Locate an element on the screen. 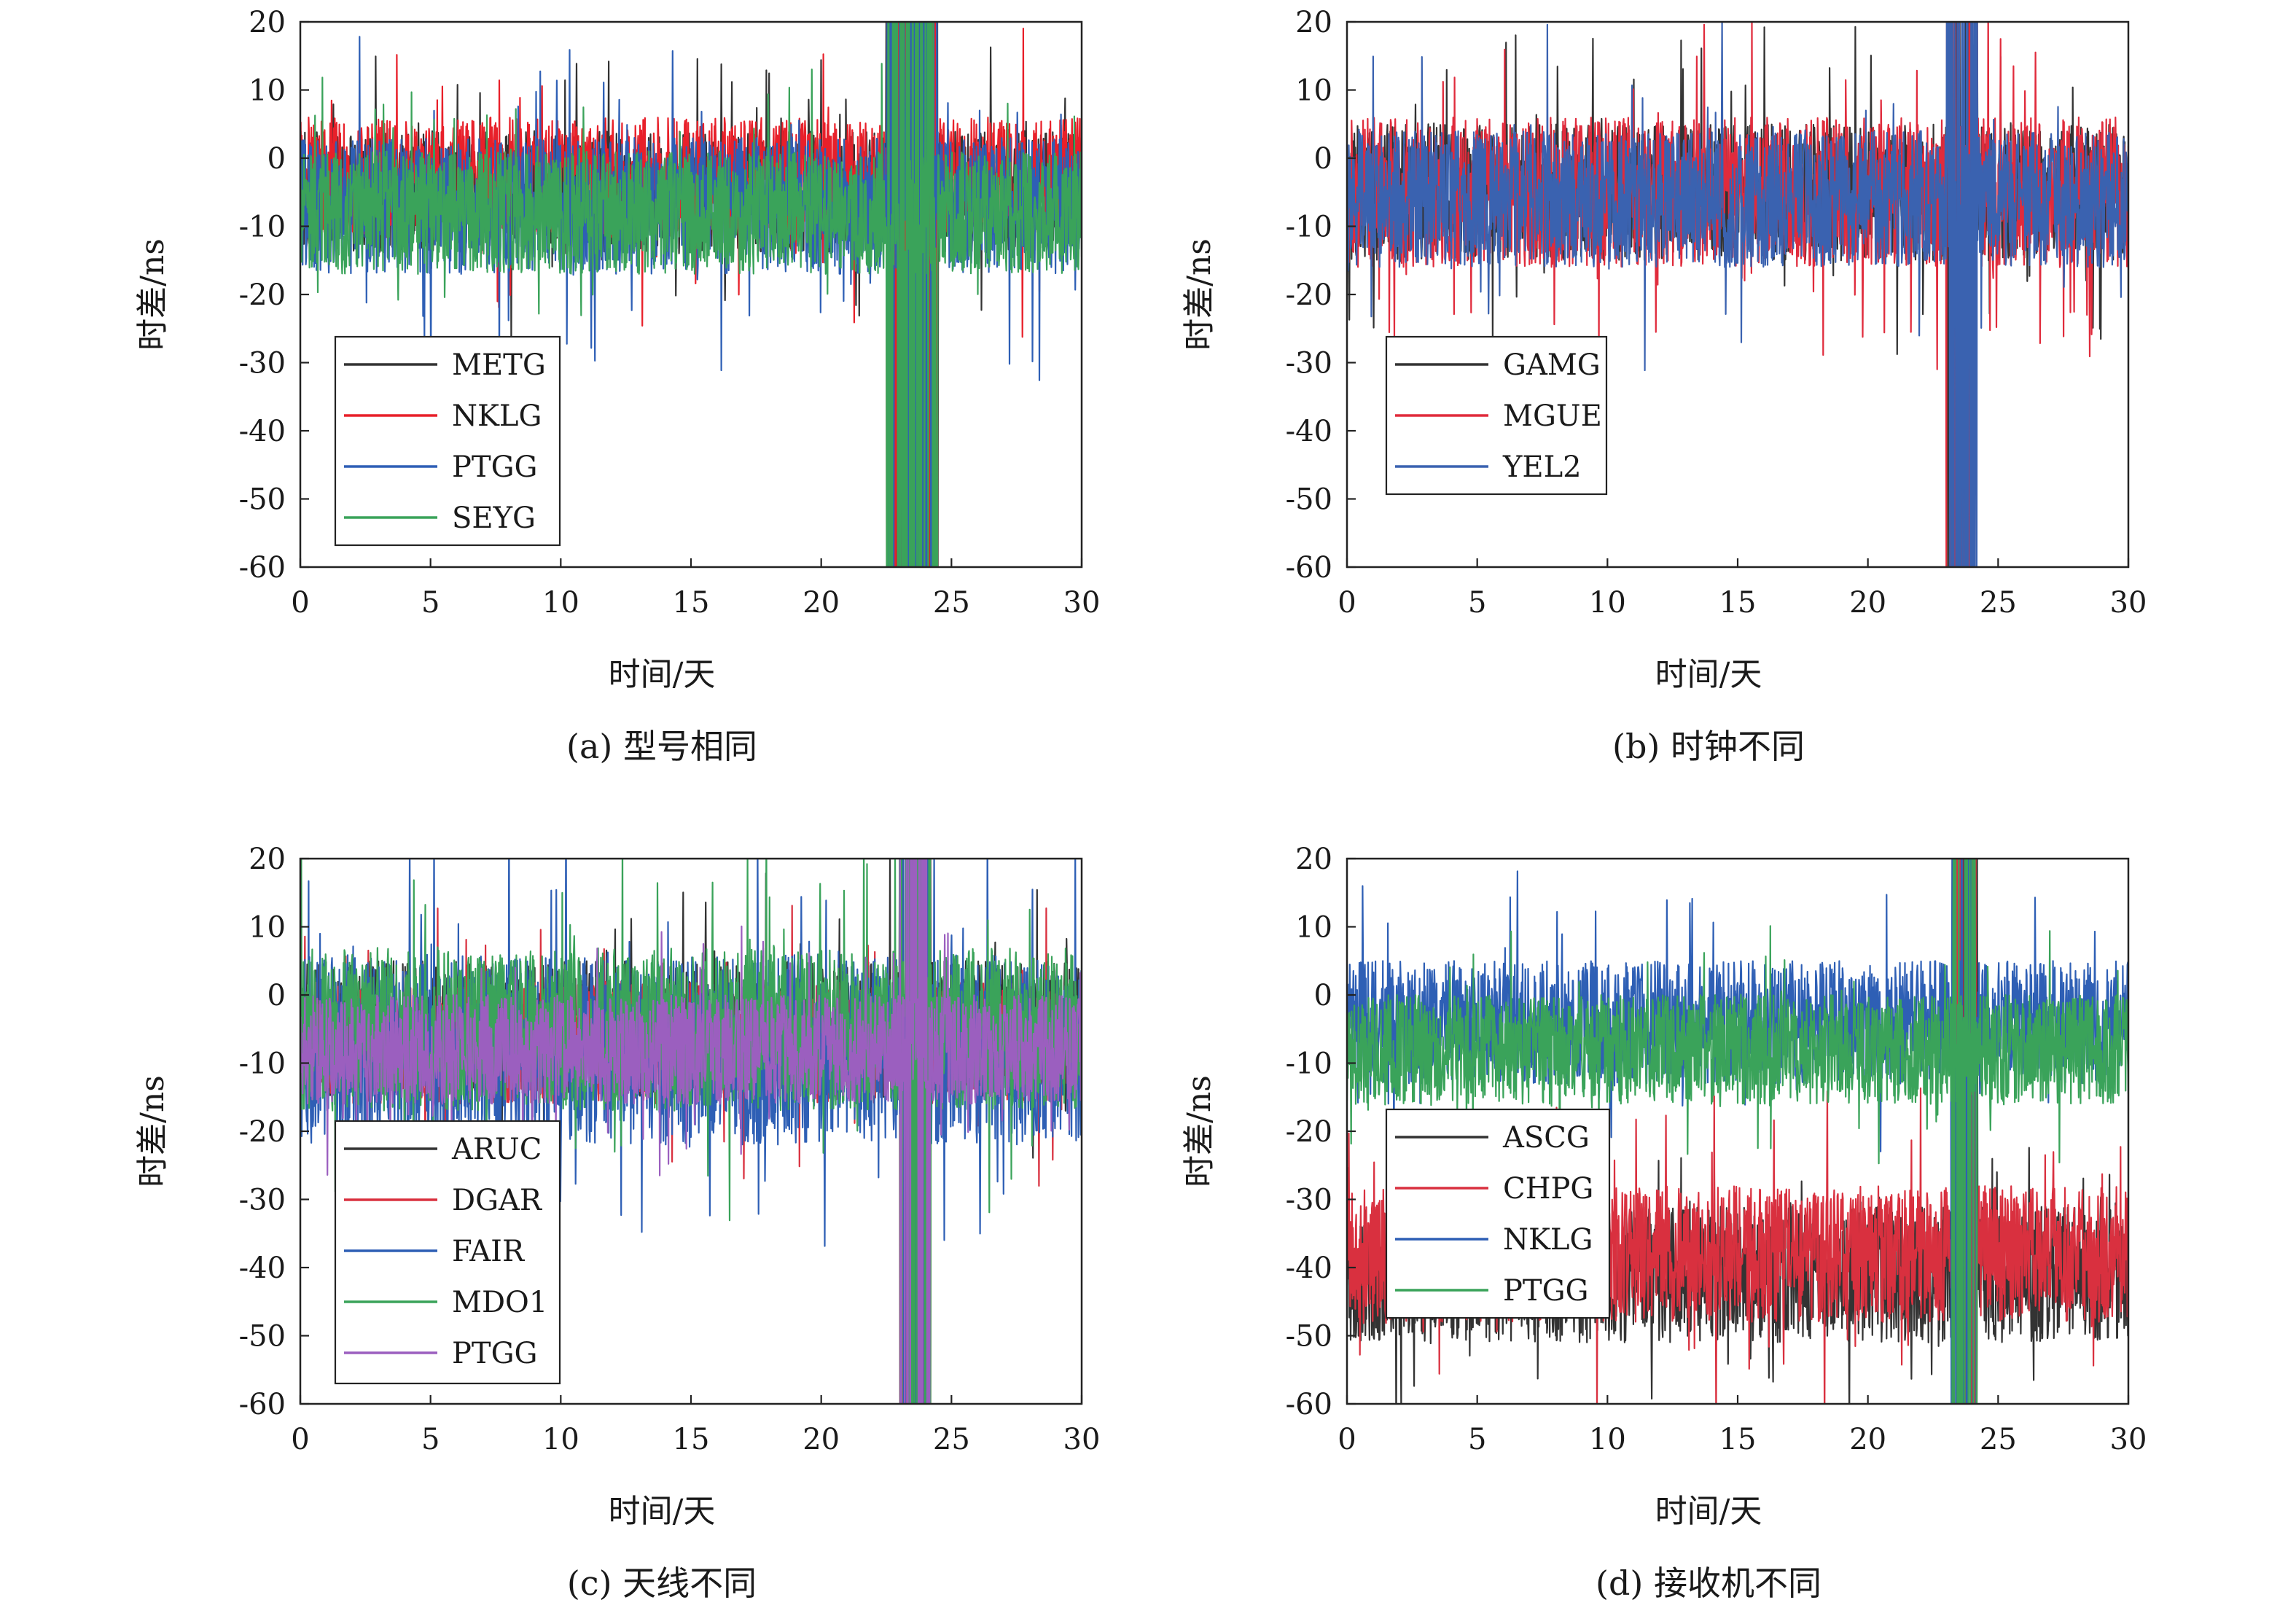 The image size is (2296, 1624). series-line-gamg is located at coordinates (1738, 294).